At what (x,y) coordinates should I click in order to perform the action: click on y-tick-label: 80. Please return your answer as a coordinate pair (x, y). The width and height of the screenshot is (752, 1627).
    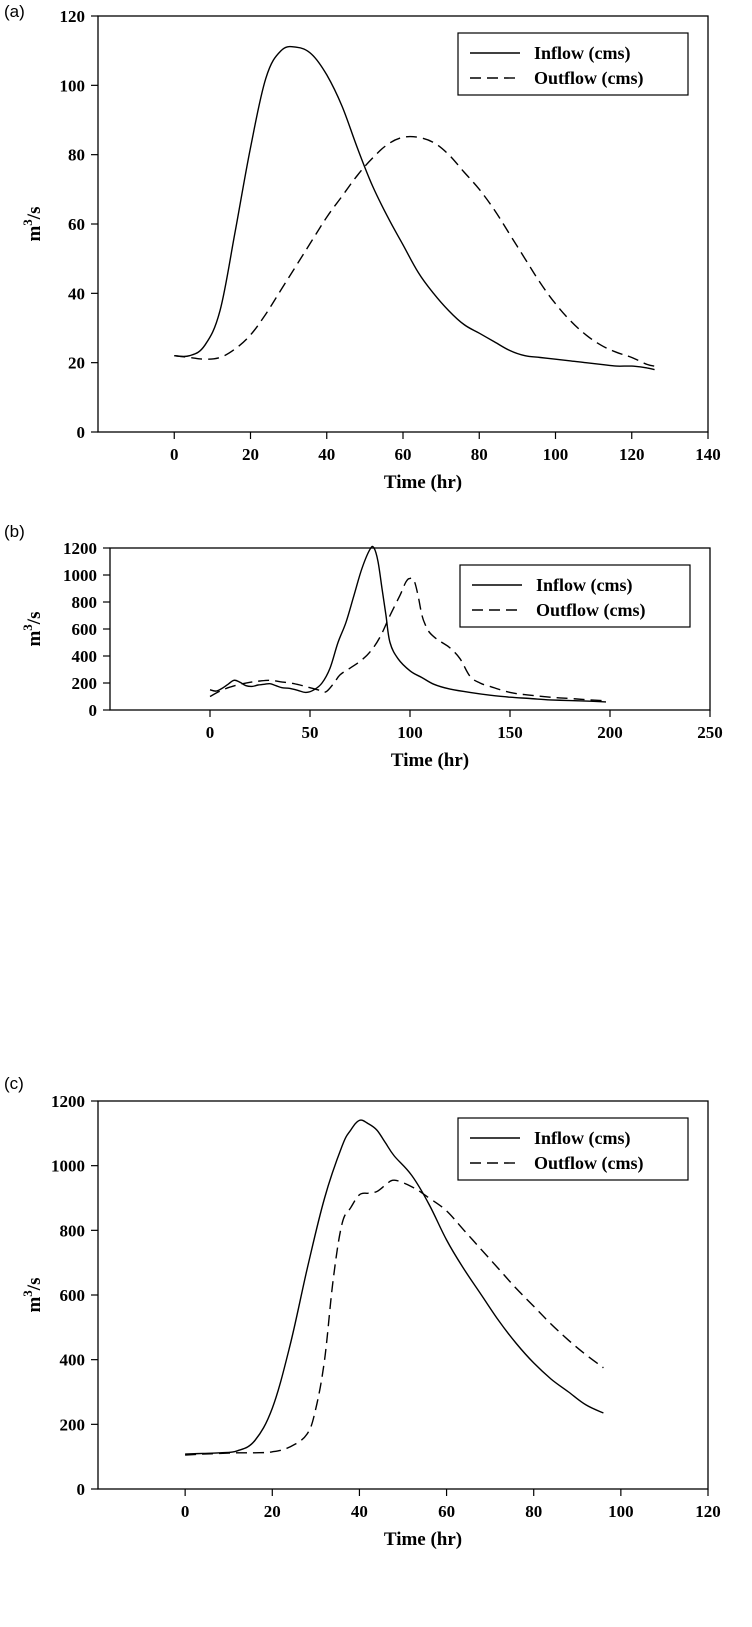
    Looking at the image, I should click on (76, 155).